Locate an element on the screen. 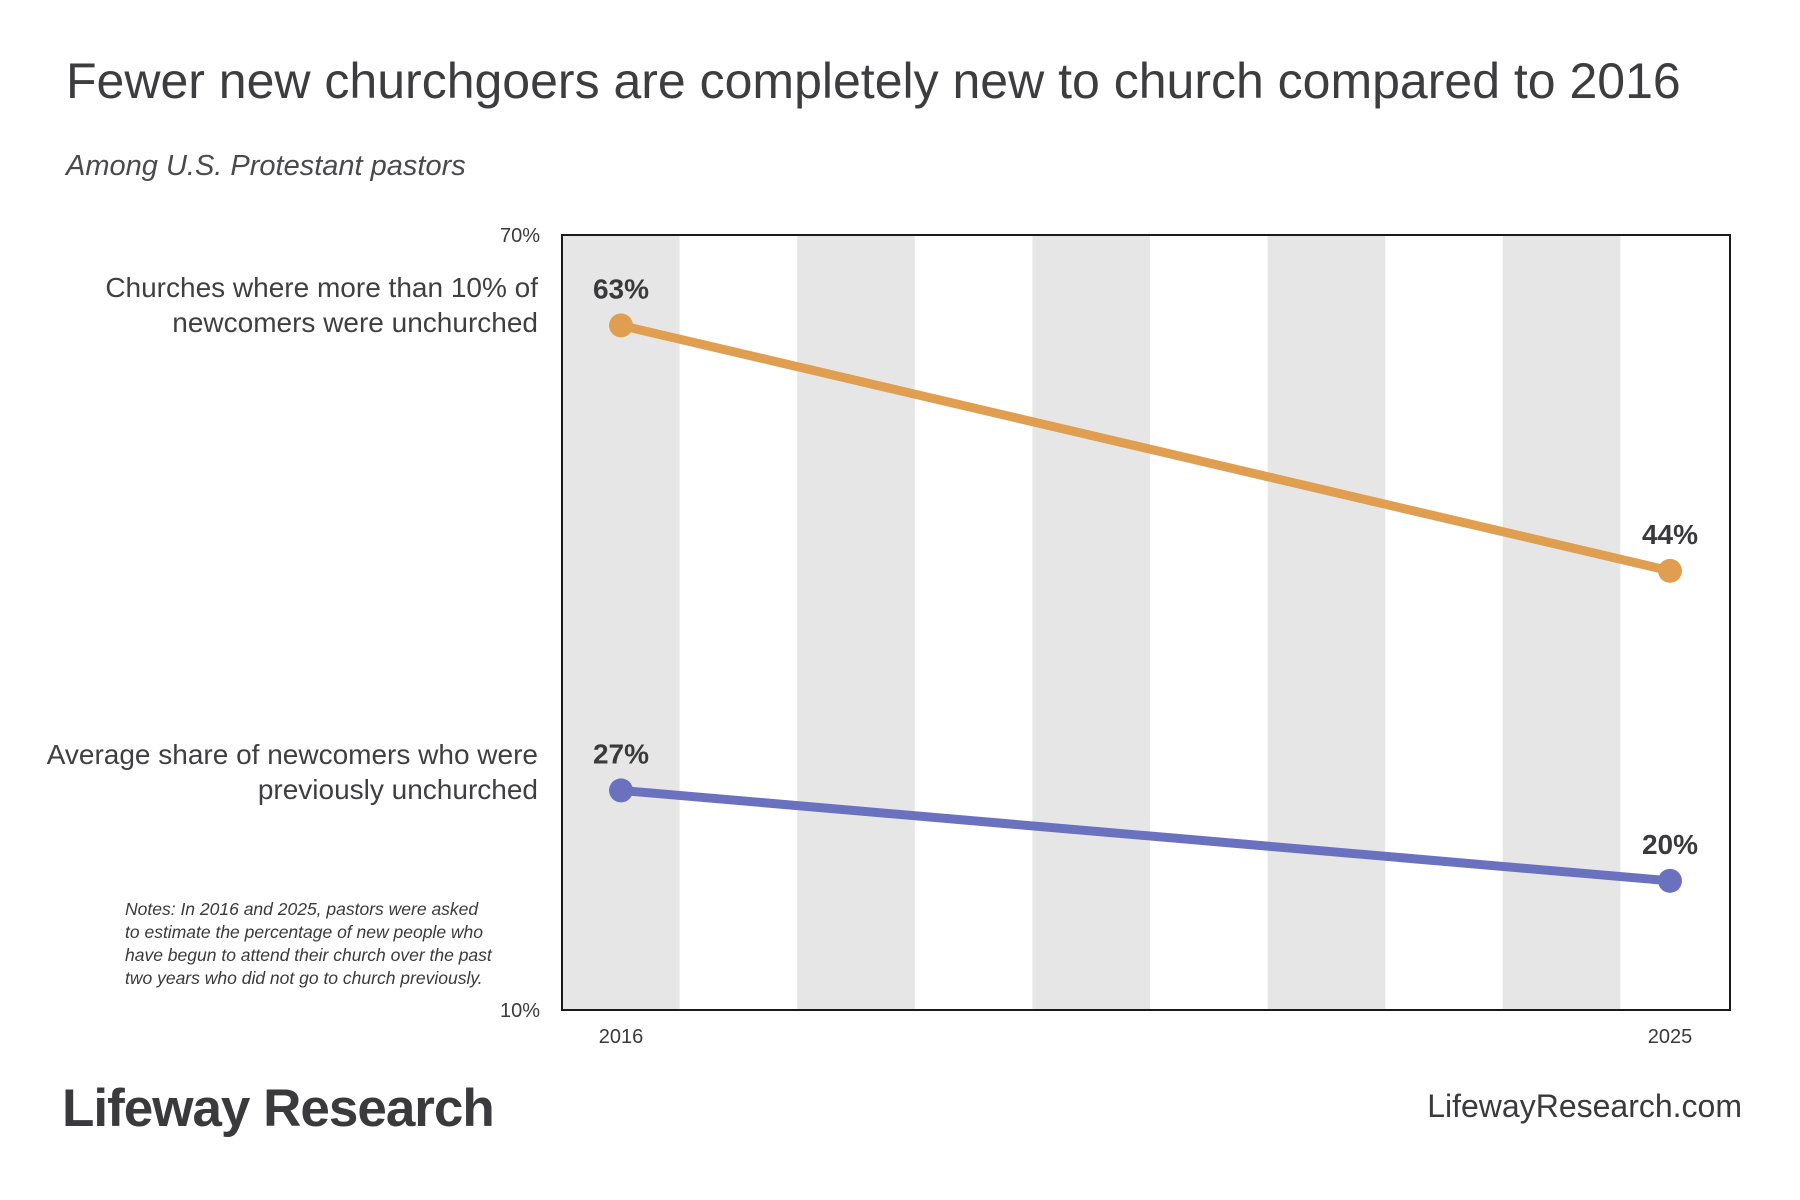 Image resolution: width=1800 pixels, height=1200 pixels. lifeway-research-logo: Lifeway Research is located at coordinates (278, 1108).